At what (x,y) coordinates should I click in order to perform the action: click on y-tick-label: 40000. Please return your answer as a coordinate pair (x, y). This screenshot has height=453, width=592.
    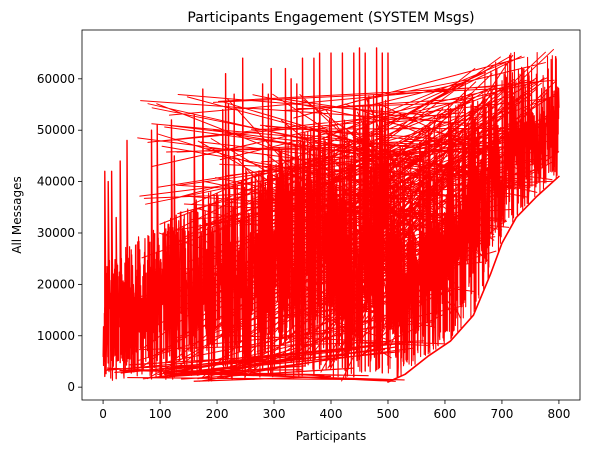
    Looking at the image, I should click on (56, 182).